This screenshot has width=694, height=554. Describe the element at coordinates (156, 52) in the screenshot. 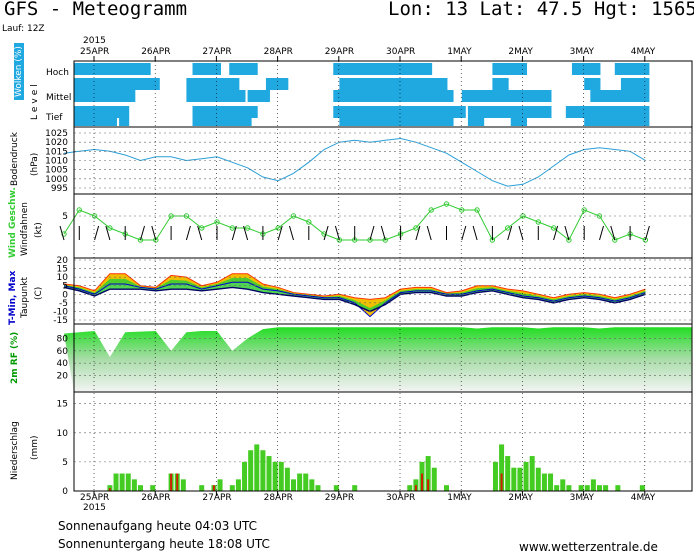

I see `x-tick-label: 26APR` at that location.